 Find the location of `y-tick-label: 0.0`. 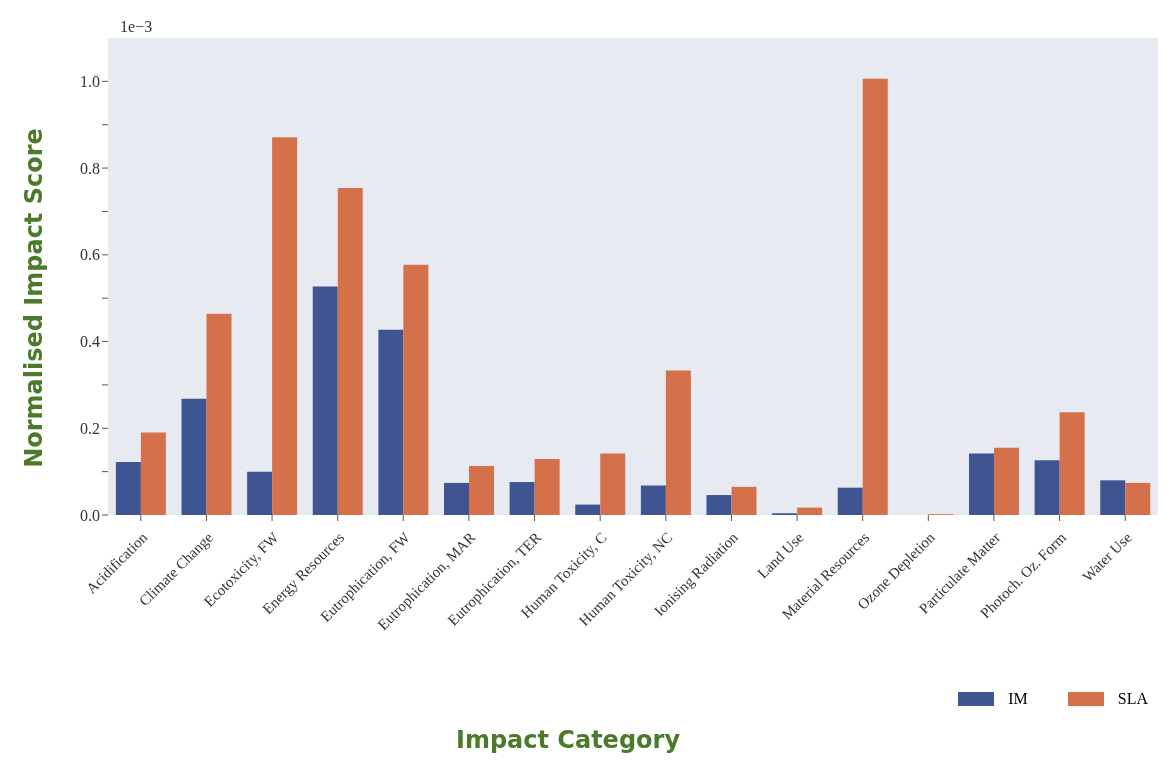

y-tick-label: 0.0 is located at coordinates (90, 515).